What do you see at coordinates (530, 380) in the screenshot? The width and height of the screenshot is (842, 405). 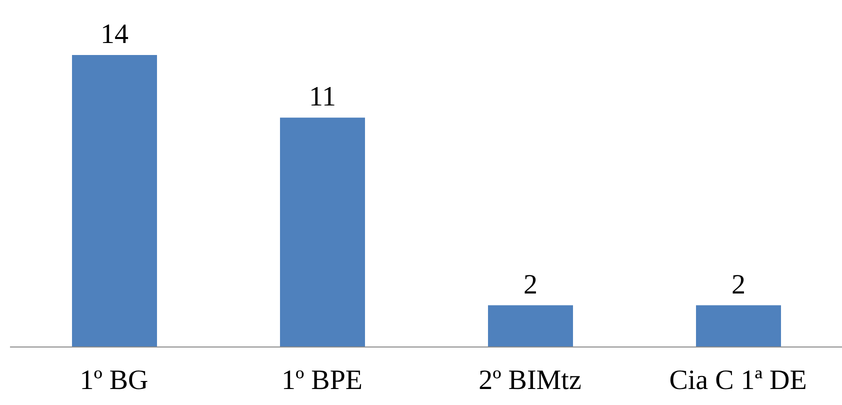 I see `x-tick-label: 2º BIMtz` at bounding box center [530, 380].